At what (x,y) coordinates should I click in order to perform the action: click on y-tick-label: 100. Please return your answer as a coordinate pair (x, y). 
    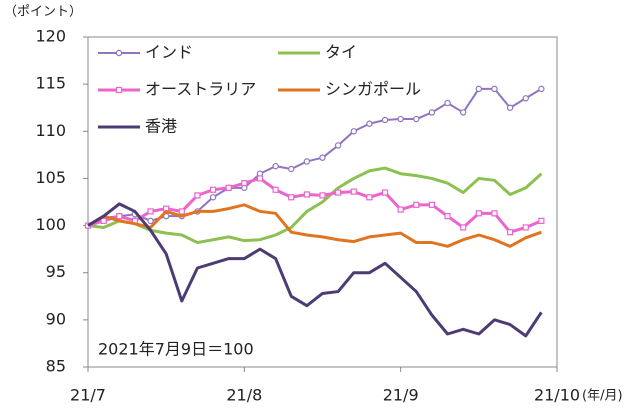
    Looking at the image, I should click on (50, 224).